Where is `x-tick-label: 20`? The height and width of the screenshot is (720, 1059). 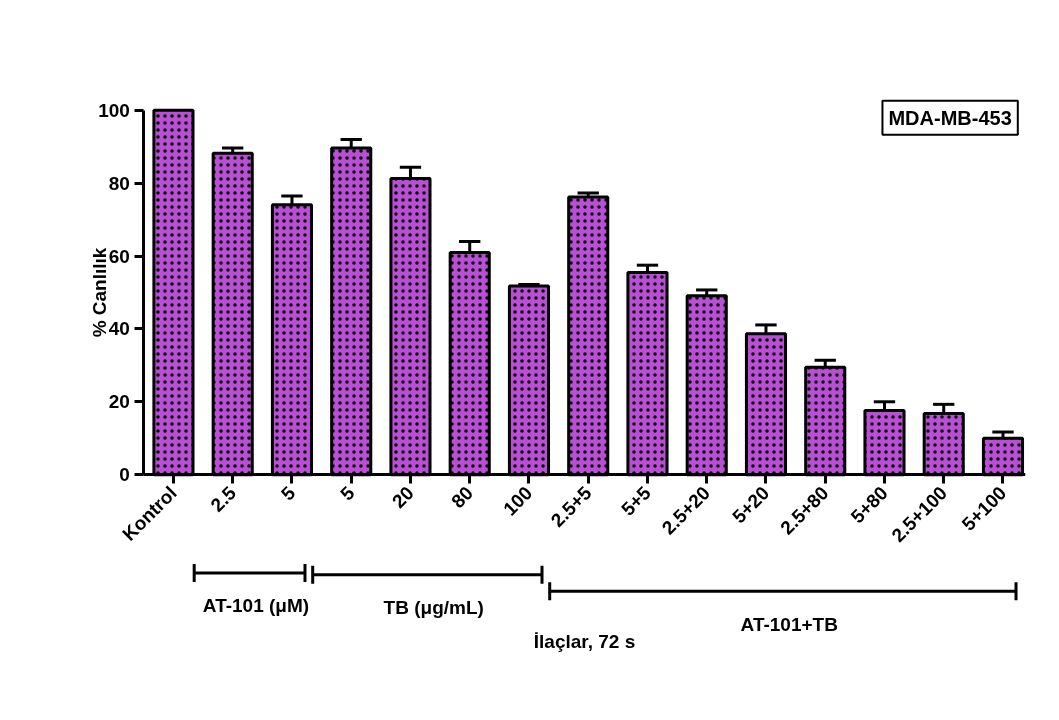
x-tick-label: 20 is located at coordinates (403, 497).